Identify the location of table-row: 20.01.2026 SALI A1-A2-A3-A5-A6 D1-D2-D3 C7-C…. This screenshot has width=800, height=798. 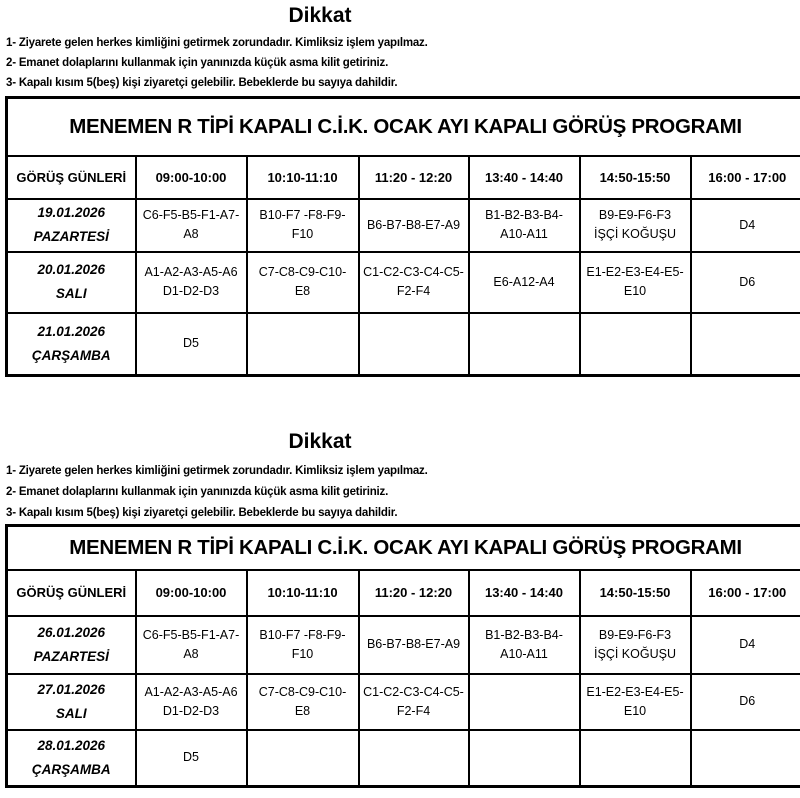
(402, 282).